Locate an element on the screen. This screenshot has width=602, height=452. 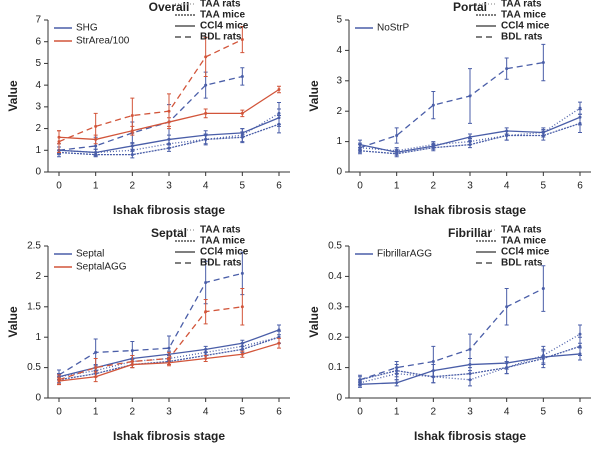
y-tick-label: 1.5 is located at coordinates (34, 306).